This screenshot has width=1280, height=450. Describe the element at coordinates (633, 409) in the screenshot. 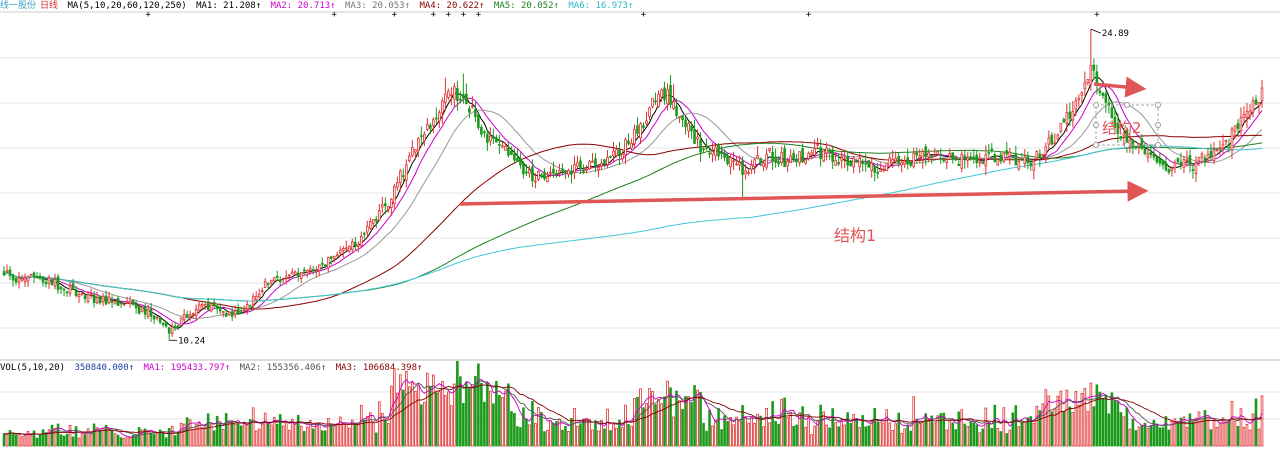

I see `vol-ma3-line` at that location.